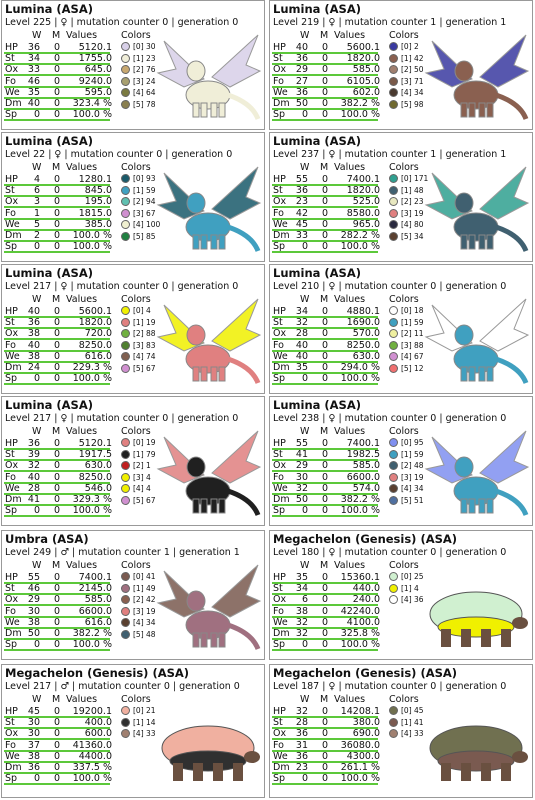 This screenshot has width=535, height=800. What do you see at coordinates (36, 379) in the screenshot?
I see `stat-wild: 0` at bounding box center [36, 379].